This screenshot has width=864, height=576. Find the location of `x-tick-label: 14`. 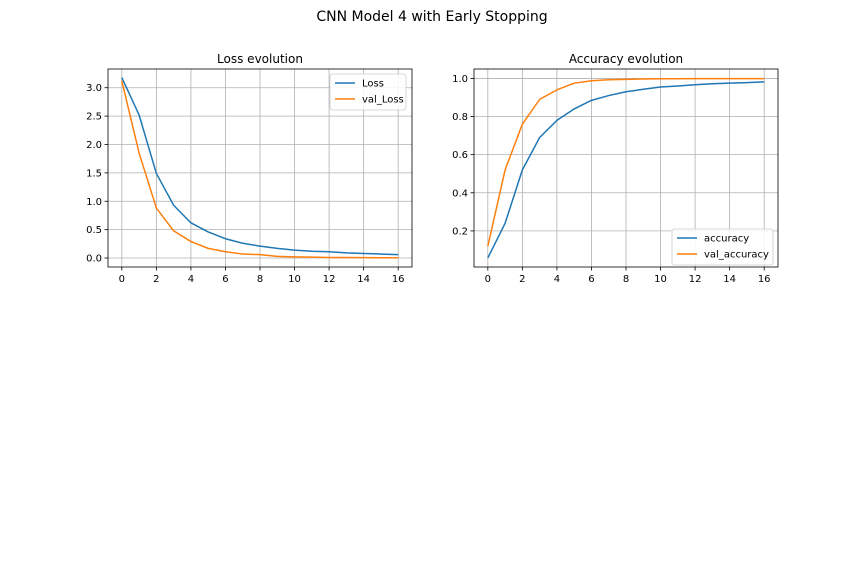

x-tick-label: 14 is located at coordinates (363, 279).